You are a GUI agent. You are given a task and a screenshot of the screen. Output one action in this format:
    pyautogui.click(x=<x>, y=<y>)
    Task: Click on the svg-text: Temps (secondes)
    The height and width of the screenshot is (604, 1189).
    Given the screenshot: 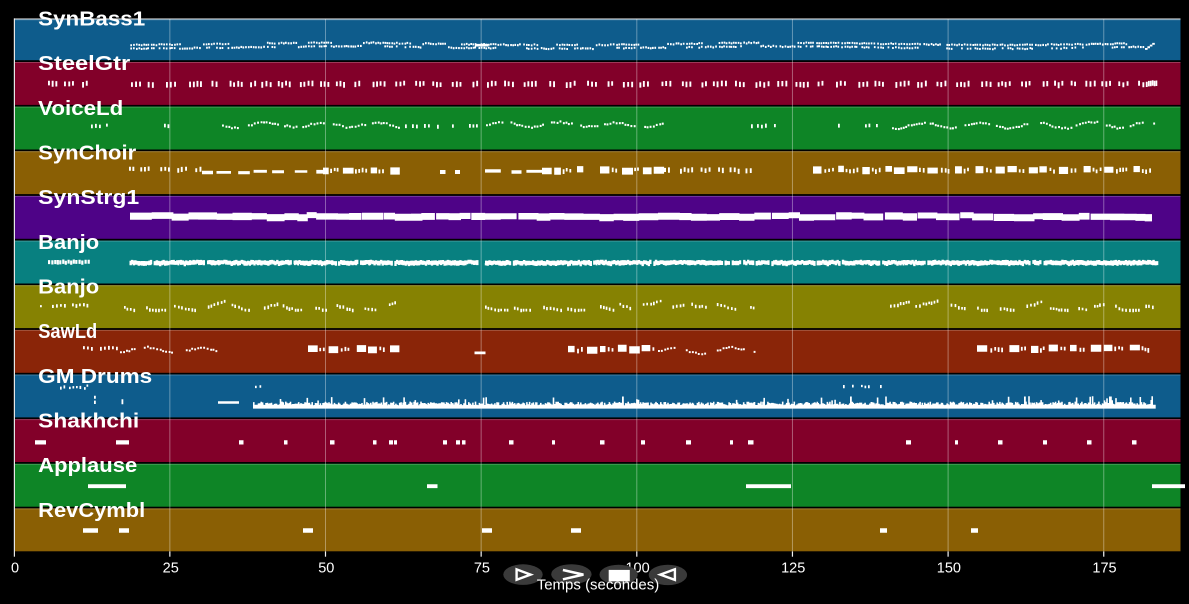 What is the action you would take?
    pyautogui.click(x=598, y=585)
    